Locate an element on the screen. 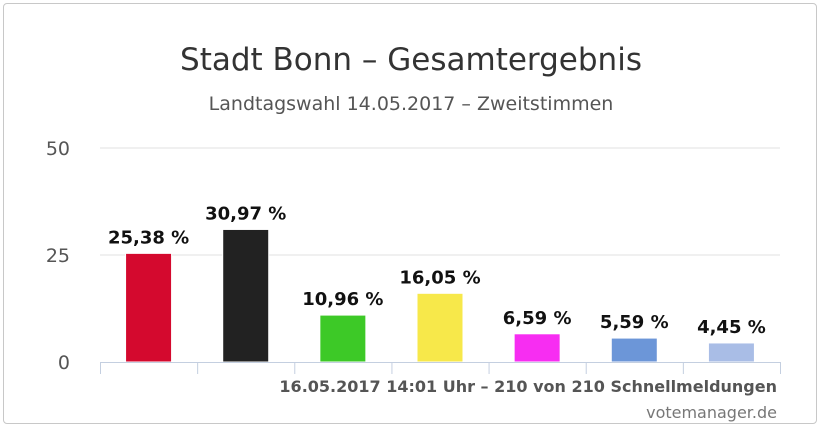 Image resolution: width=822 pixels, height=428 pixels. data-label: 25,38 % is located at coordinates (148, 237).